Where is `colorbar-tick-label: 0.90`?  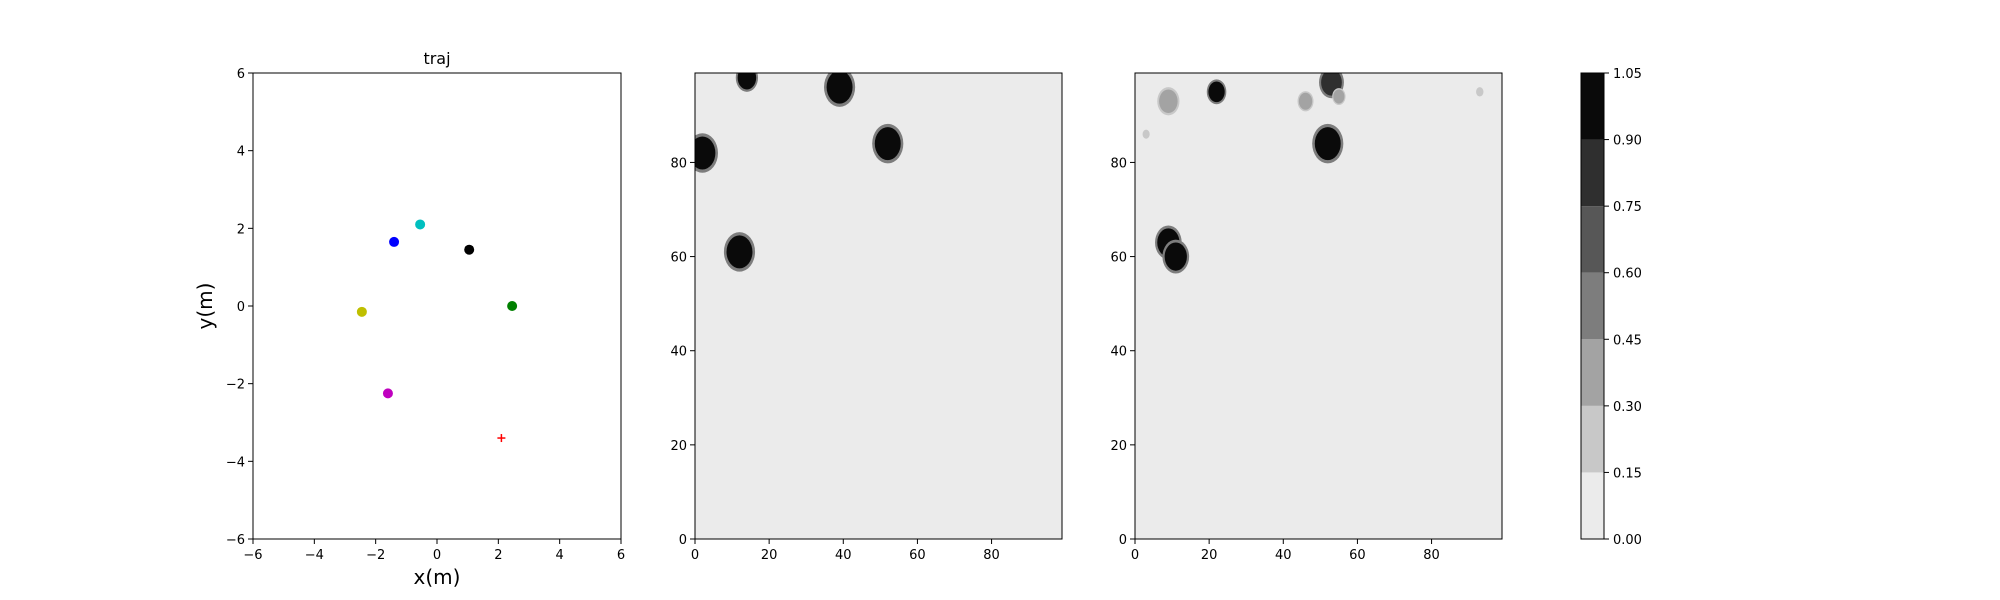 colorbar-tick-label: 0.90 is located at coordinates (1627, 141).